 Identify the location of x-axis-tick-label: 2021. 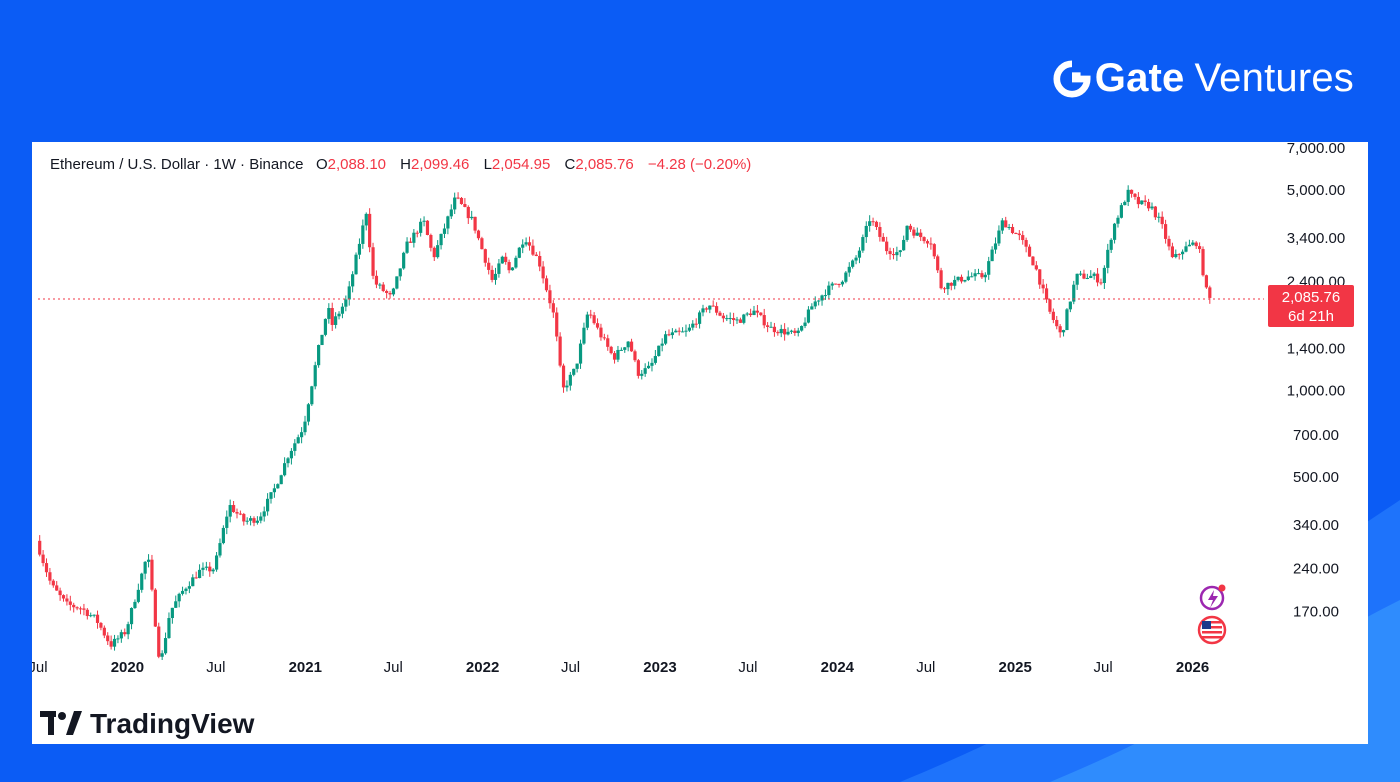
(305, 667).